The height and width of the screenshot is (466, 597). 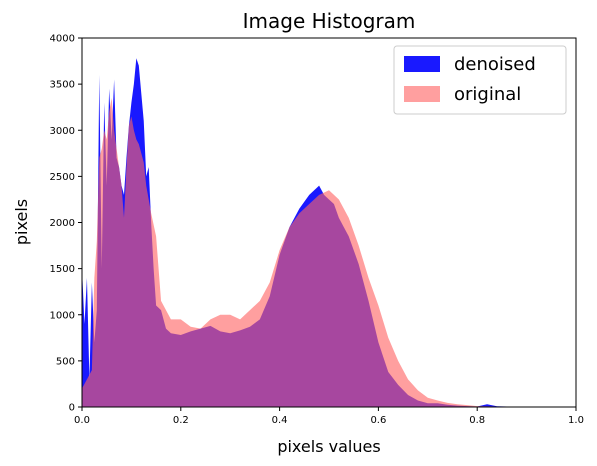 What do you see at coordinates (72, 408) in the screenshot?
I see `y-tick-label: 0` at bounding box center [72, 408].